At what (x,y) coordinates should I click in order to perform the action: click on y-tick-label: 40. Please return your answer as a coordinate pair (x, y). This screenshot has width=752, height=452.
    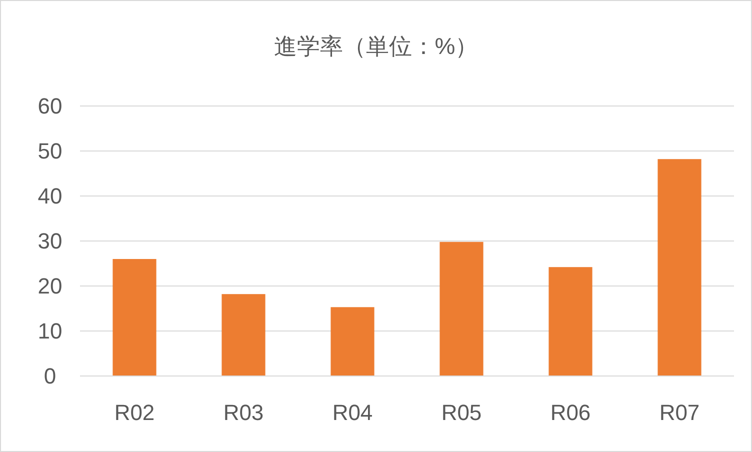
    Looking at the image, I should click on (50, 196).